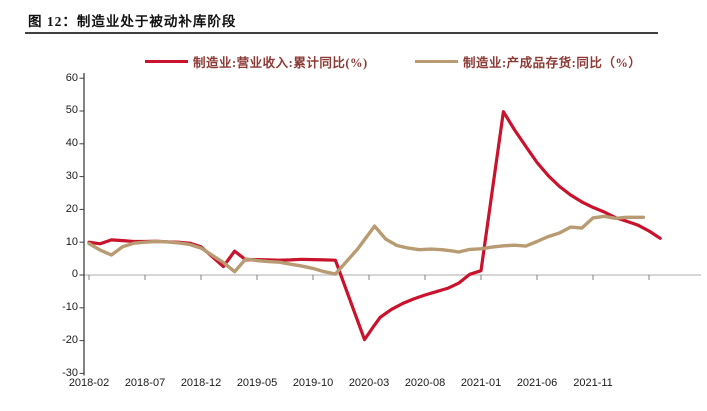 Image resolution: width=707 pixels, height=411 pixels. Describe the element at coordinates (425, 383) in the screenshot. I see `x-axis-label: 2020-08` at that location.